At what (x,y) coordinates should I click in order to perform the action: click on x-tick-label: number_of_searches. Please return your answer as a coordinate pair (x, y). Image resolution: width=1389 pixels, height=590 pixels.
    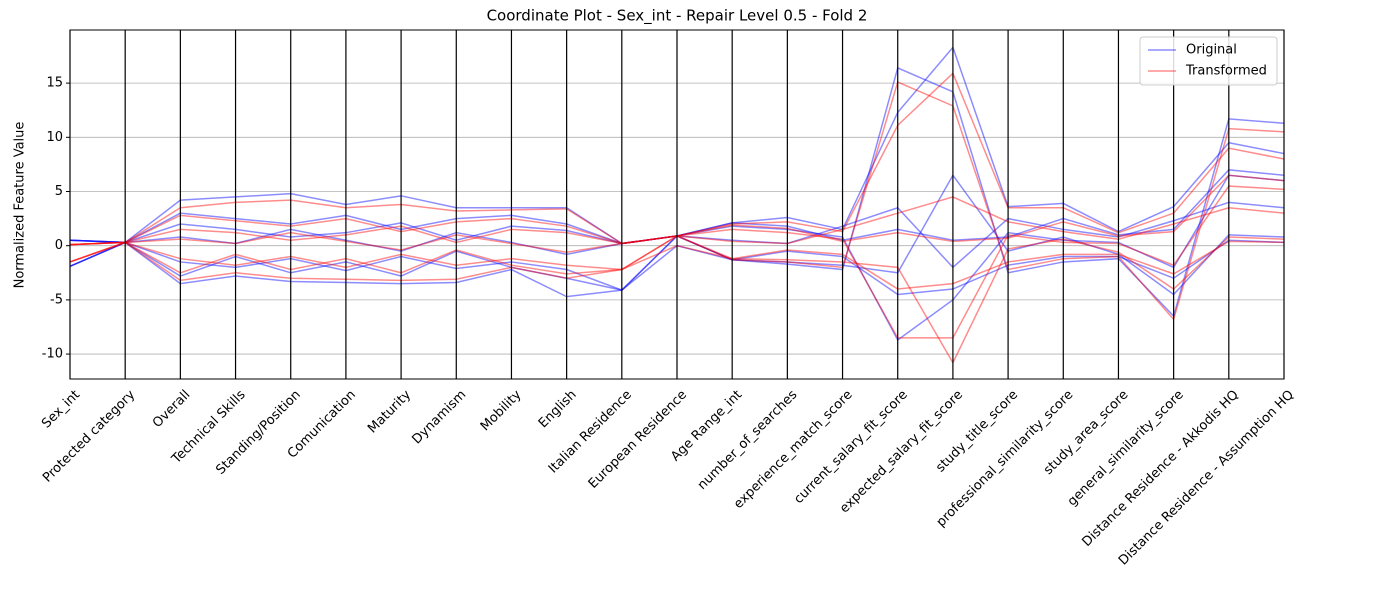
    Looking at the image, I should click on (748, 440).